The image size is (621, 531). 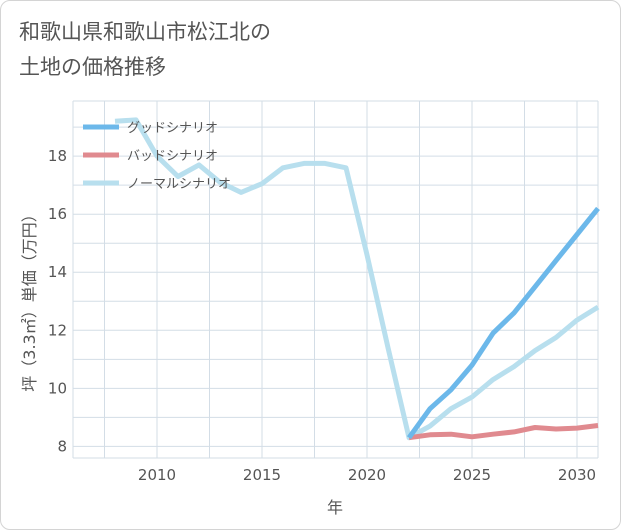 I want to click on x-axis-title: 年, so click(x=335, y=507).